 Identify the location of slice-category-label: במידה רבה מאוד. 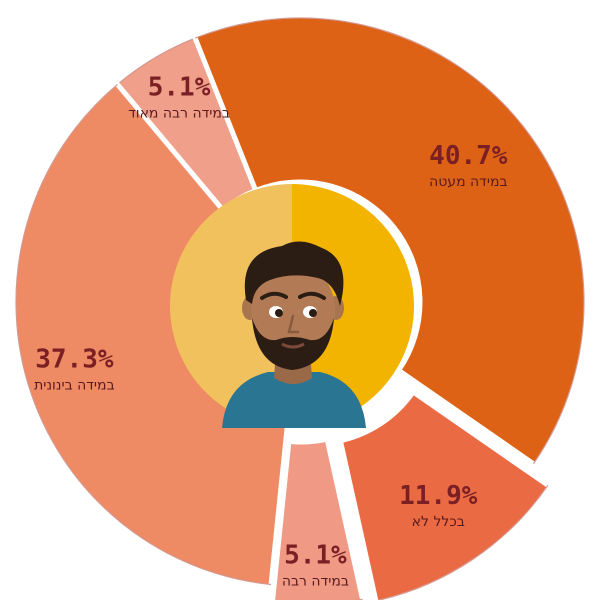
(179, 113).